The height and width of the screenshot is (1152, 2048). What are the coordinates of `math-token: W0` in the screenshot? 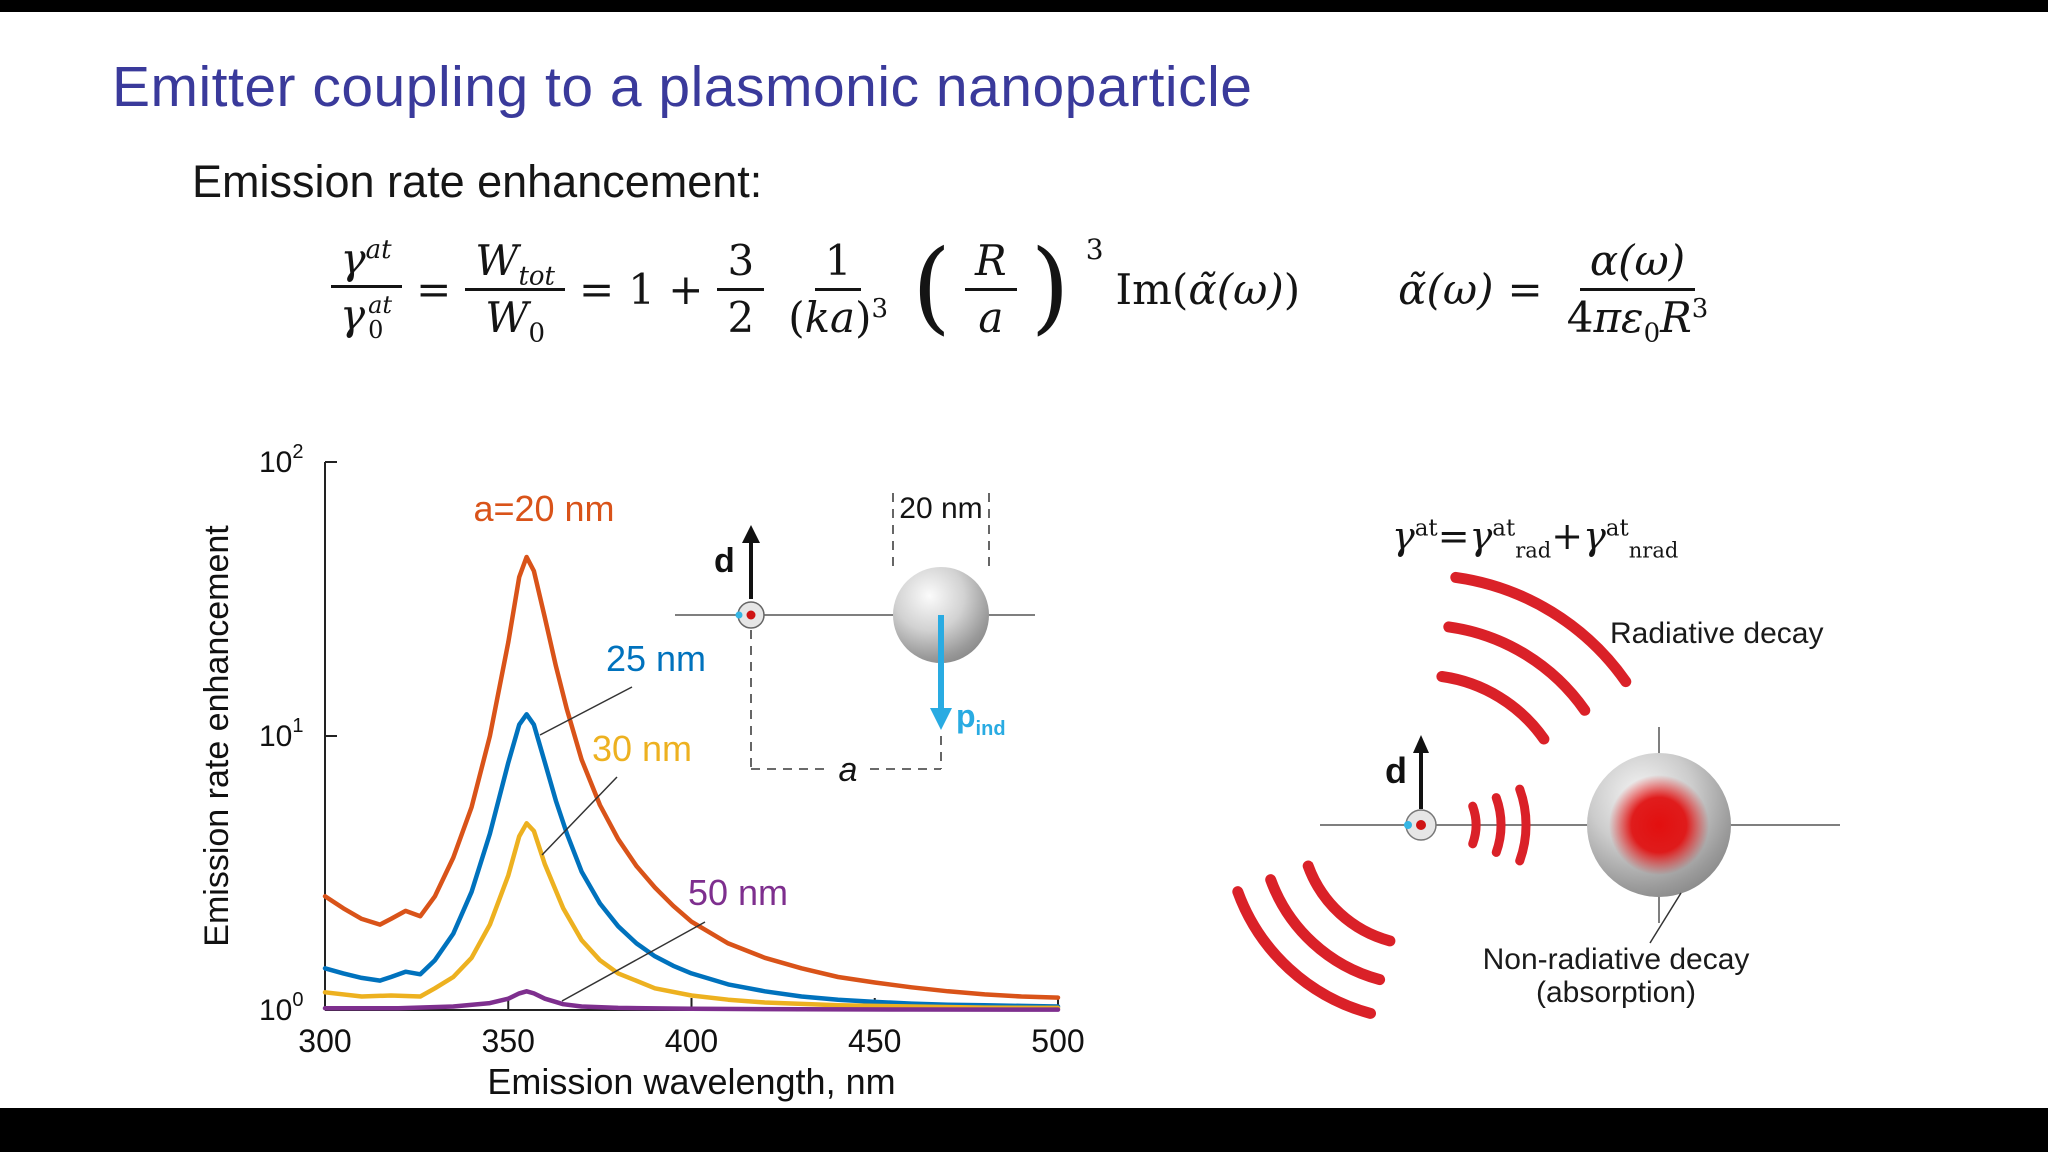 It's located at (515, 318).